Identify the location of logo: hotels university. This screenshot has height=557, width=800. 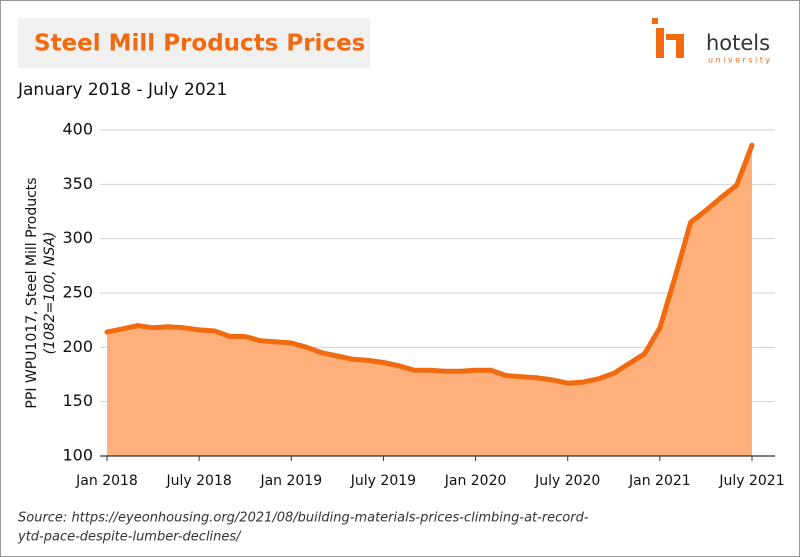
(712, 41).